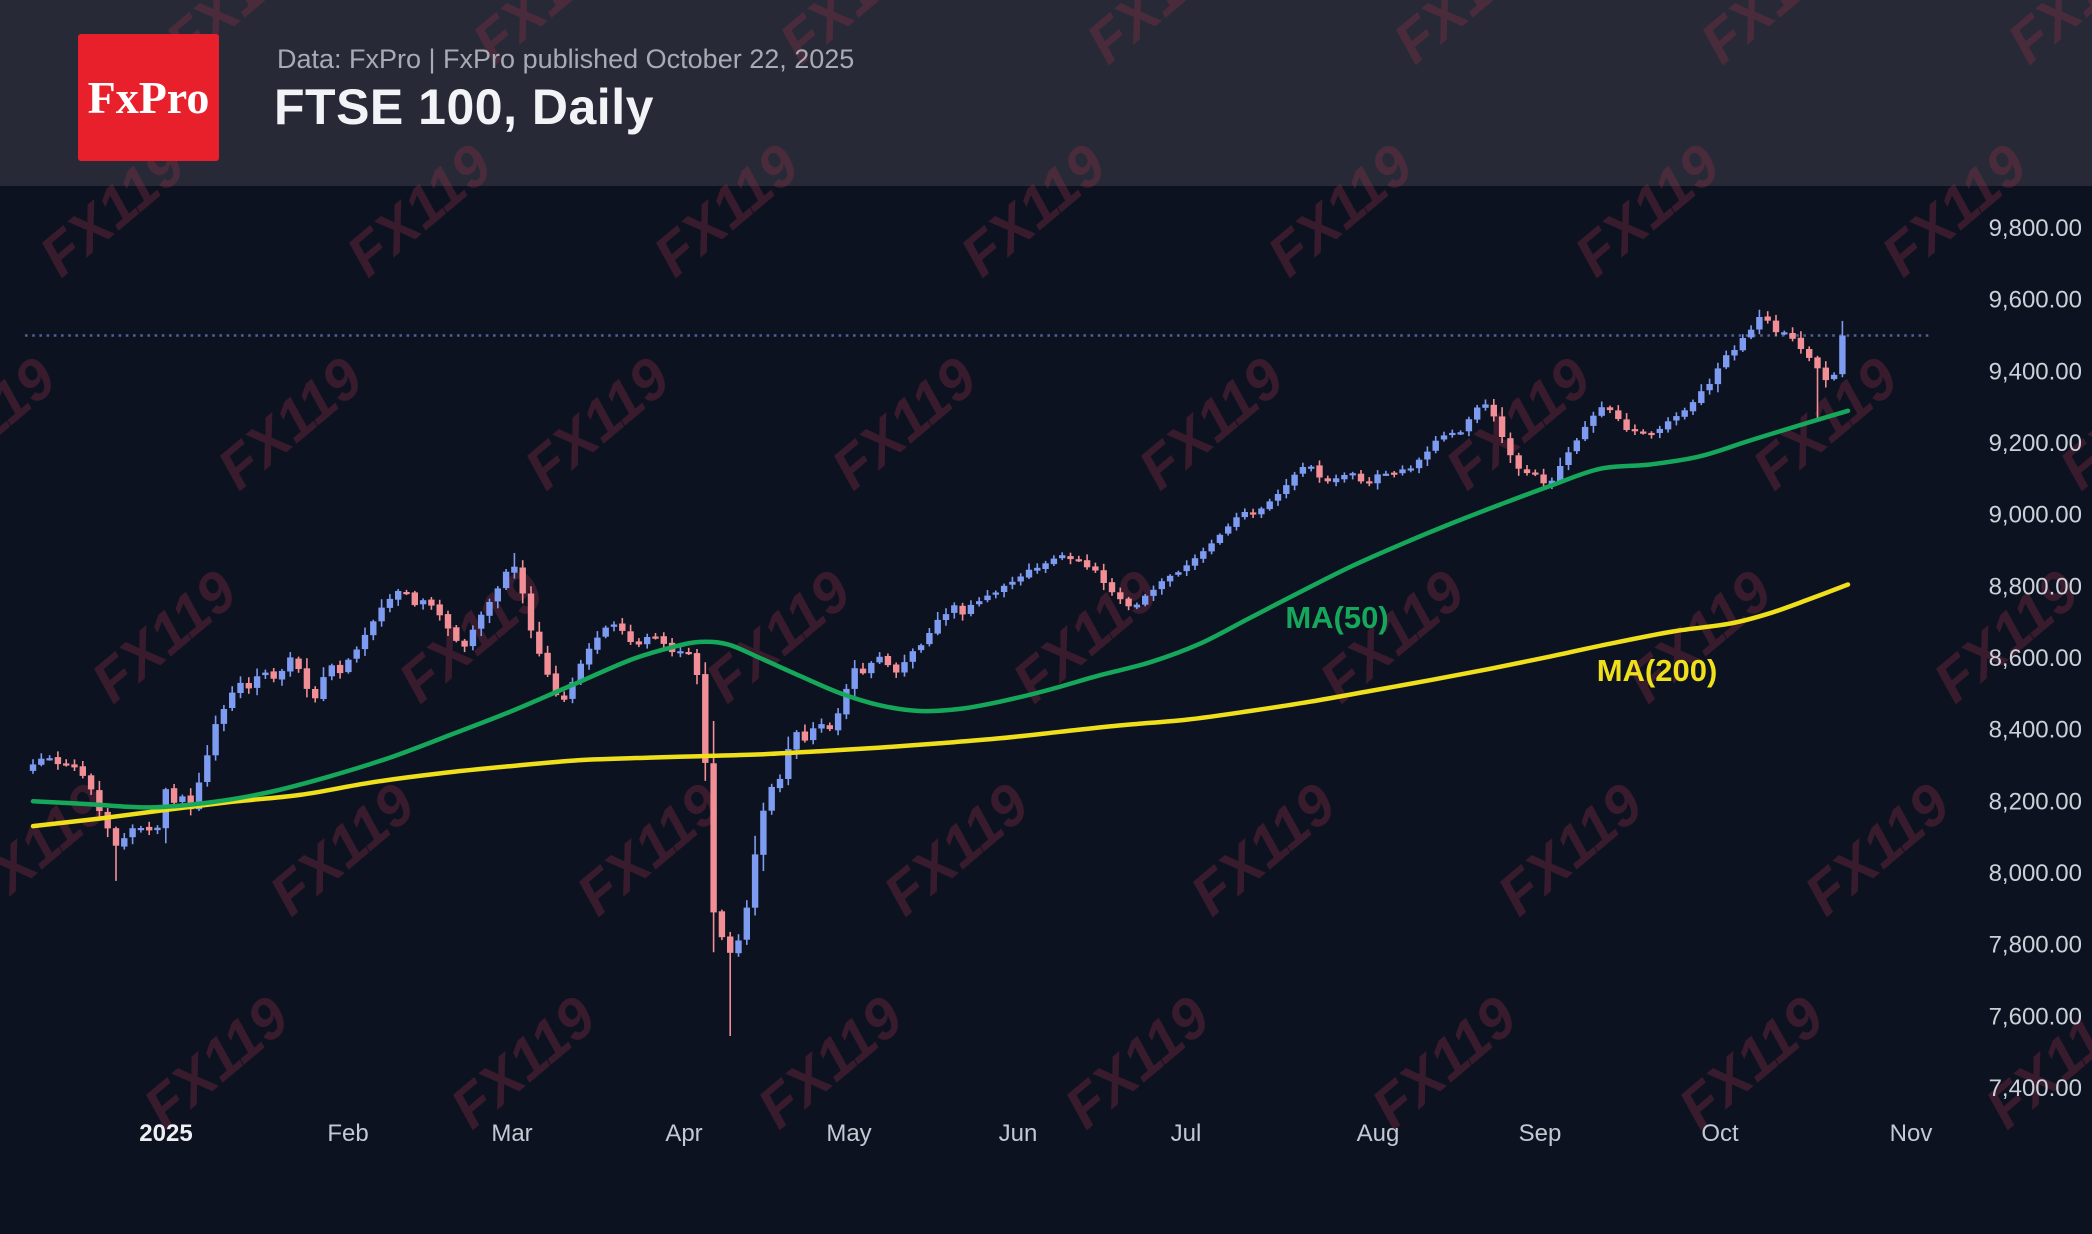  What do you see at coordinates (848, 1133) in the screenshot?
I see `x-axis-label: May` at bounding box center [848, 1133].